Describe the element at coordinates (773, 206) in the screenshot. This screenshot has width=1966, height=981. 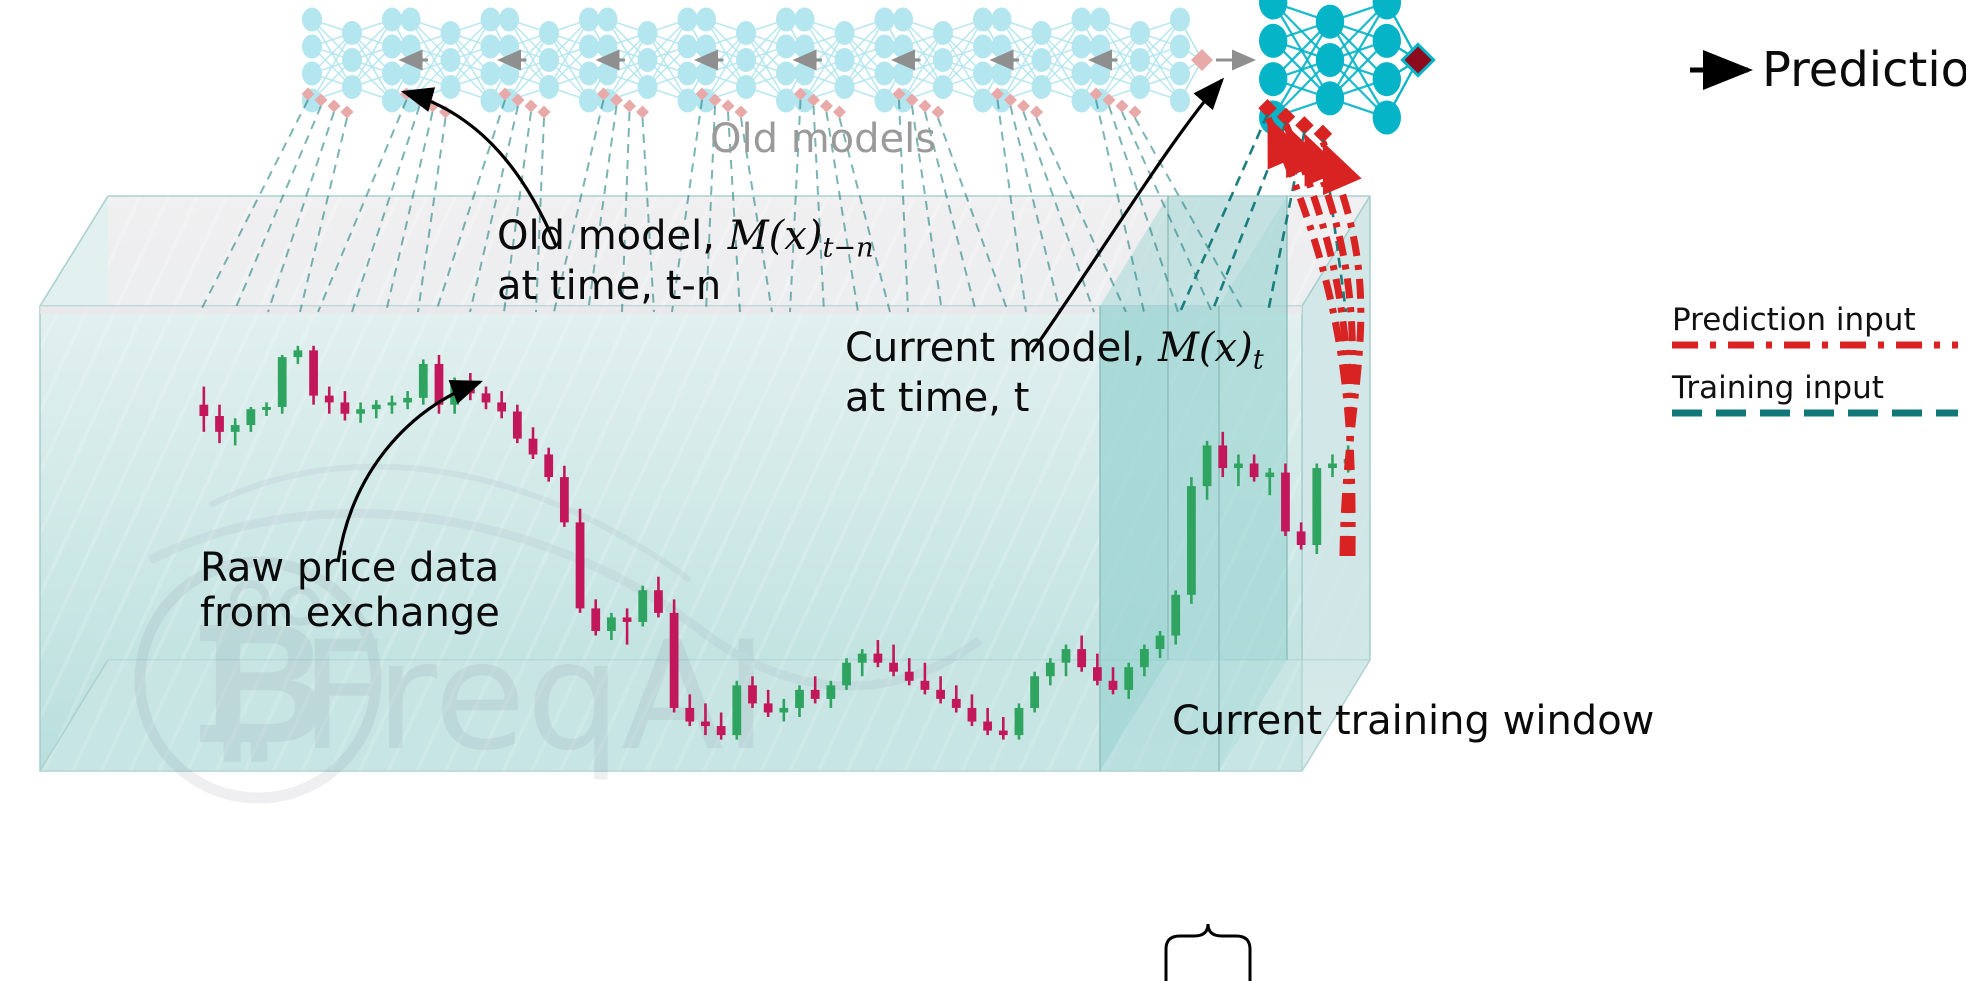
I see `training-input-lines` at that location.